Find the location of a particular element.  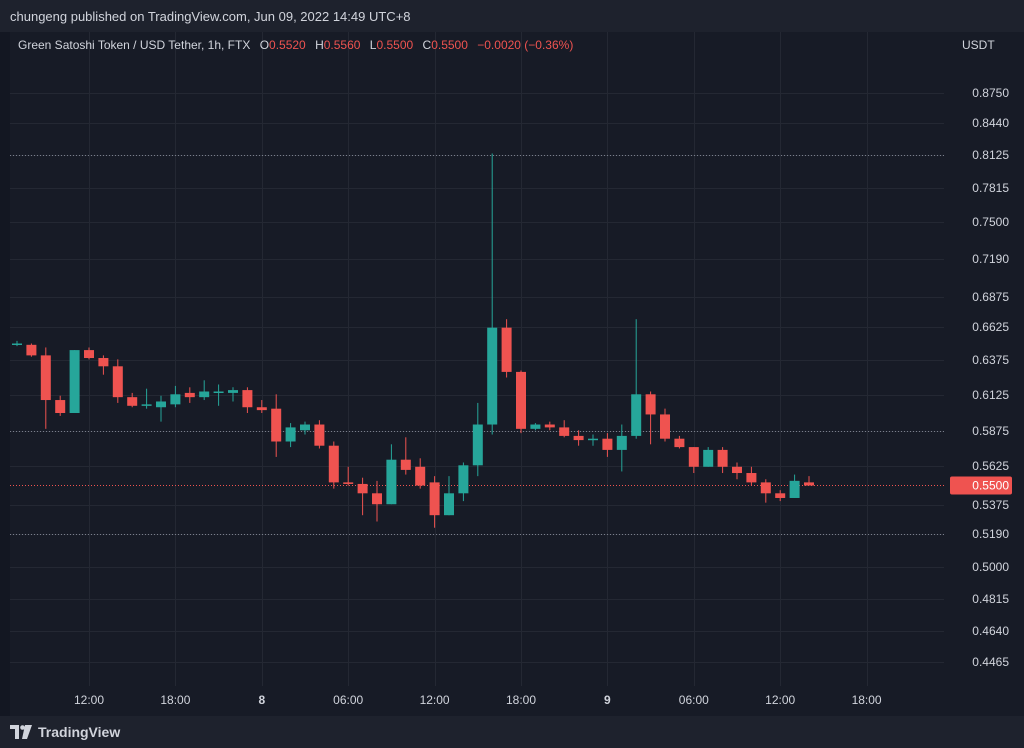

tradingview-logo-icon is located at coordinates (21, 732).